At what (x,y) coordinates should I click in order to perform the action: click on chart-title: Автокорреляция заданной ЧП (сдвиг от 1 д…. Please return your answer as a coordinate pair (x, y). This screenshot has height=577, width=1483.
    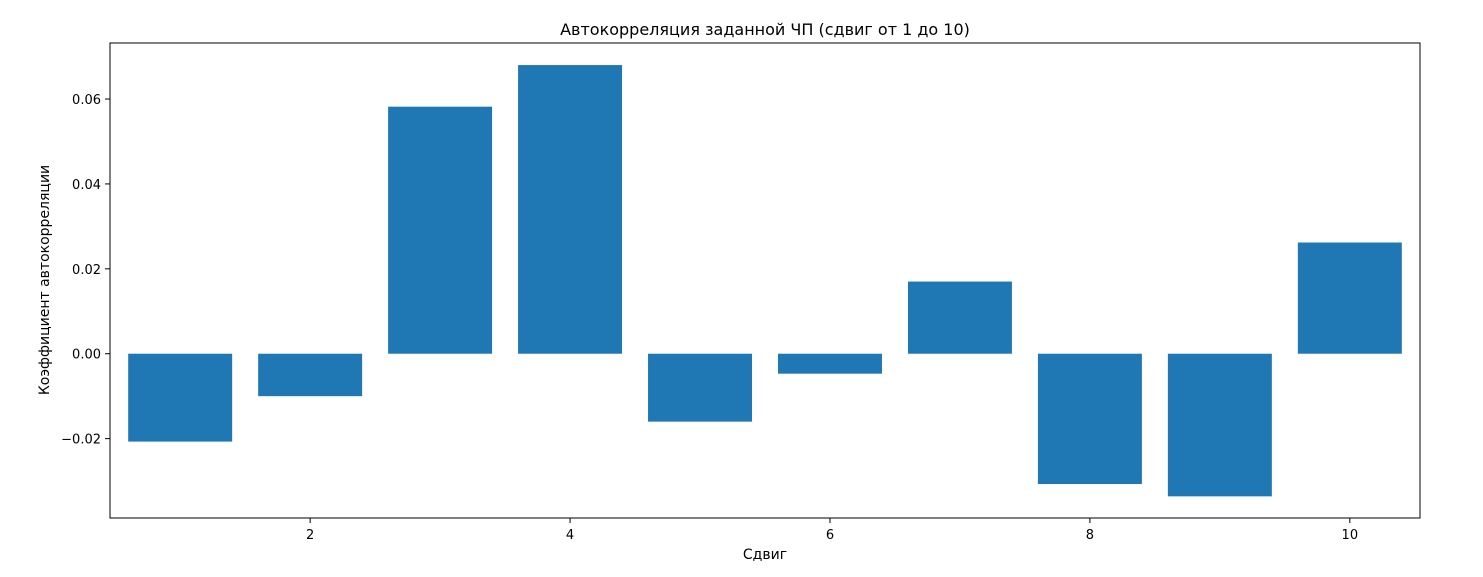
    Looking at the image, I should click on (765, 29).